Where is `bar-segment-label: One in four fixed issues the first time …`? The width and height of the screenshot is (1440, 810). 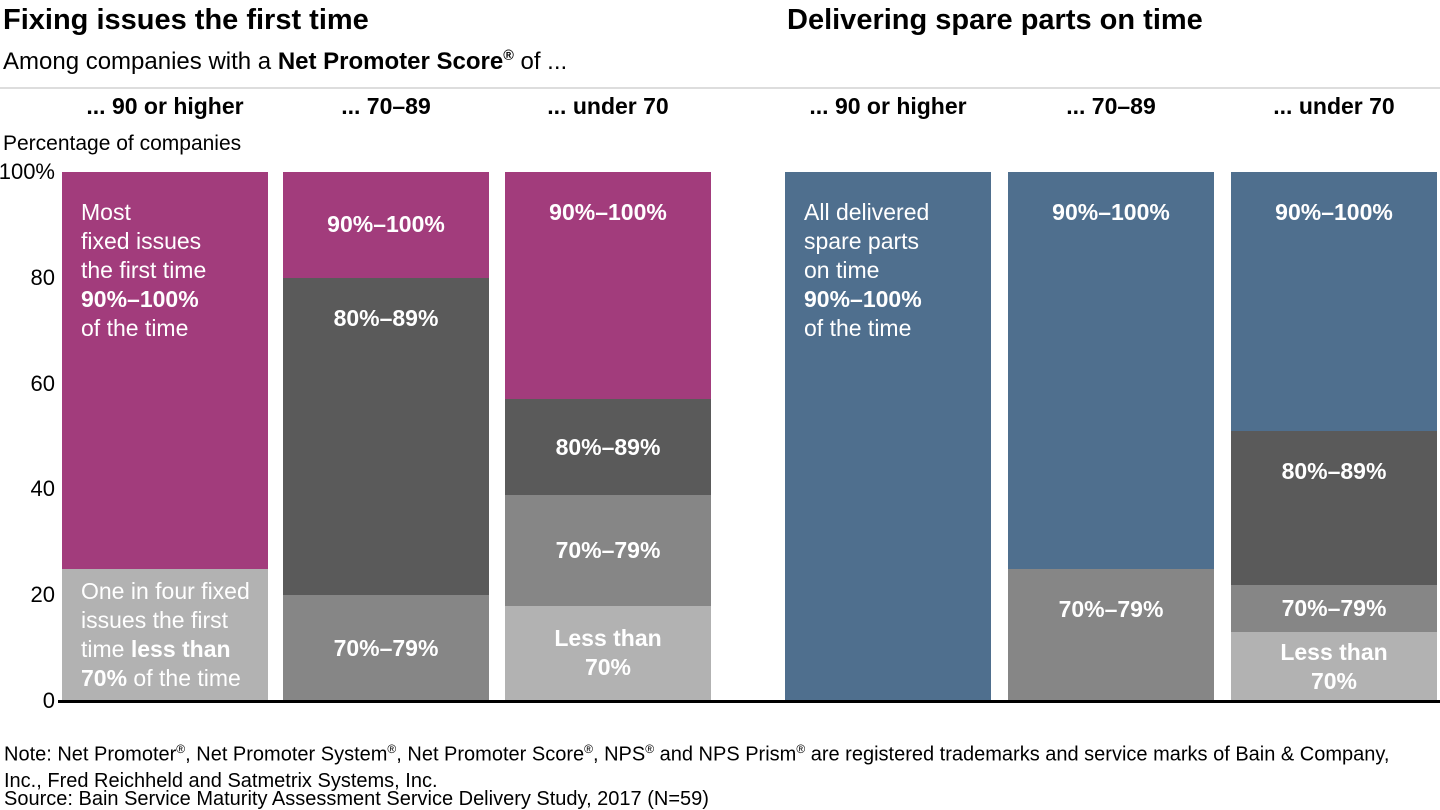 bar-segment-label: One in four fixed issues the first time … is located at coordinates (160, 635).